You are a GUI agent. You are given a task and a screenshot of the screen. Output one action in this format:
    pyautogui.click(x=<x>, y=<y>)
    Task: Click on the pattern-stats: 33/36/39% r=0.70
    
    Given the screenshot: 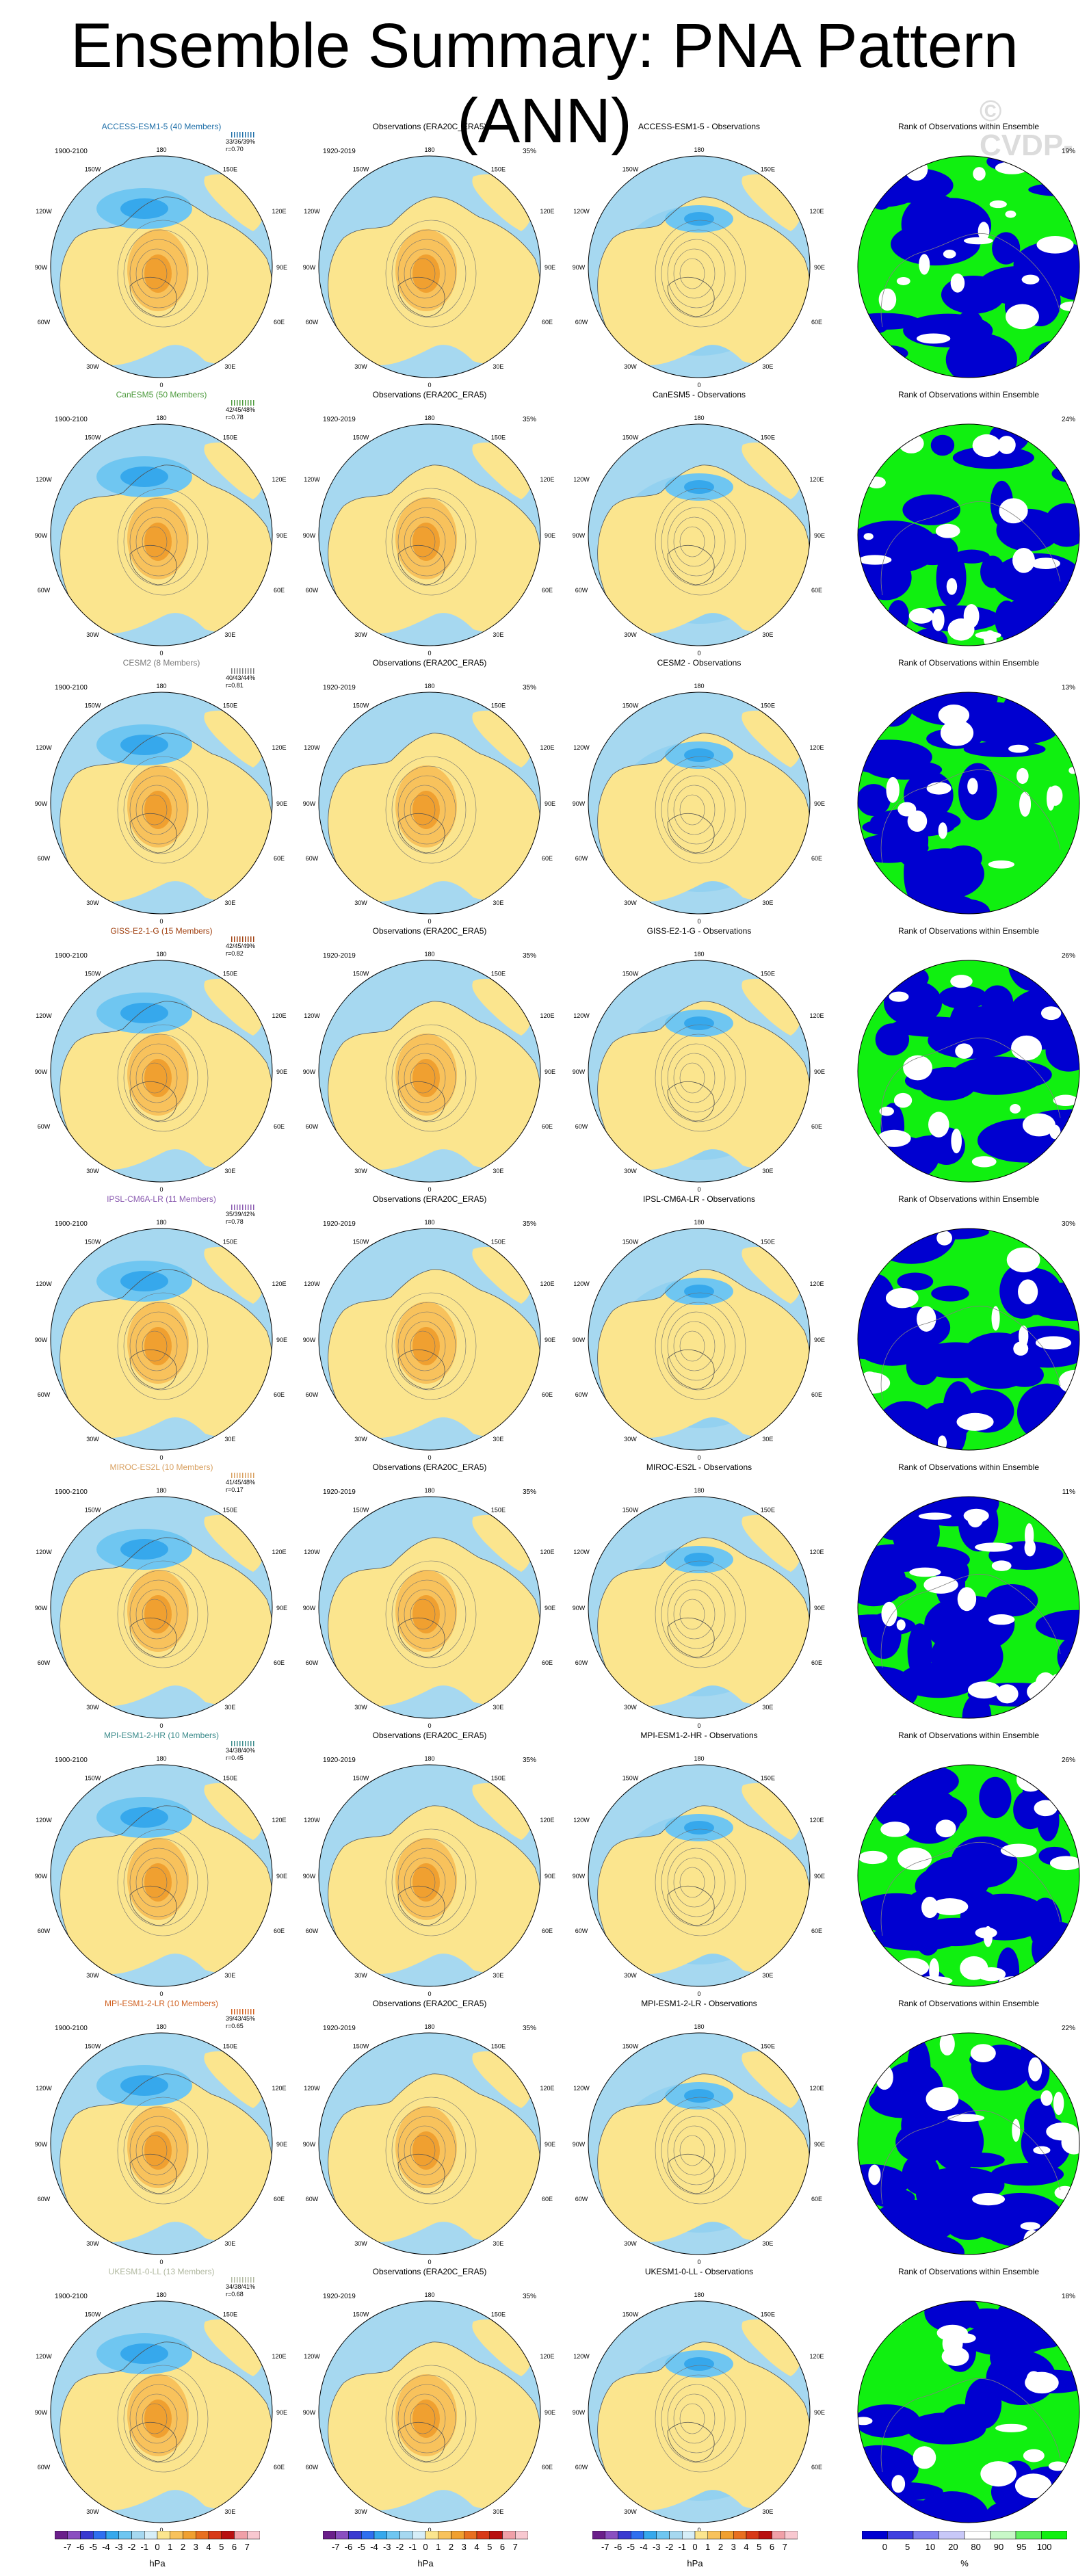 What is the action you would take?
    pyautogui.click(x=240, y=145)
    